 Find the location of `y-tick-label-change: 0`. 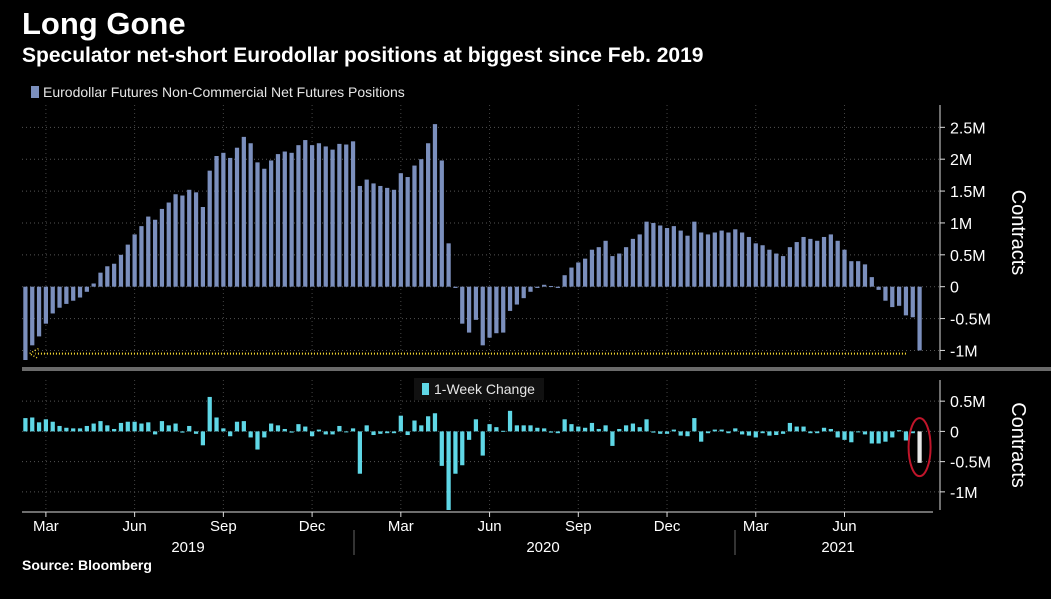

y-tick-label-change: 0 is located at coordinates (954, 432).